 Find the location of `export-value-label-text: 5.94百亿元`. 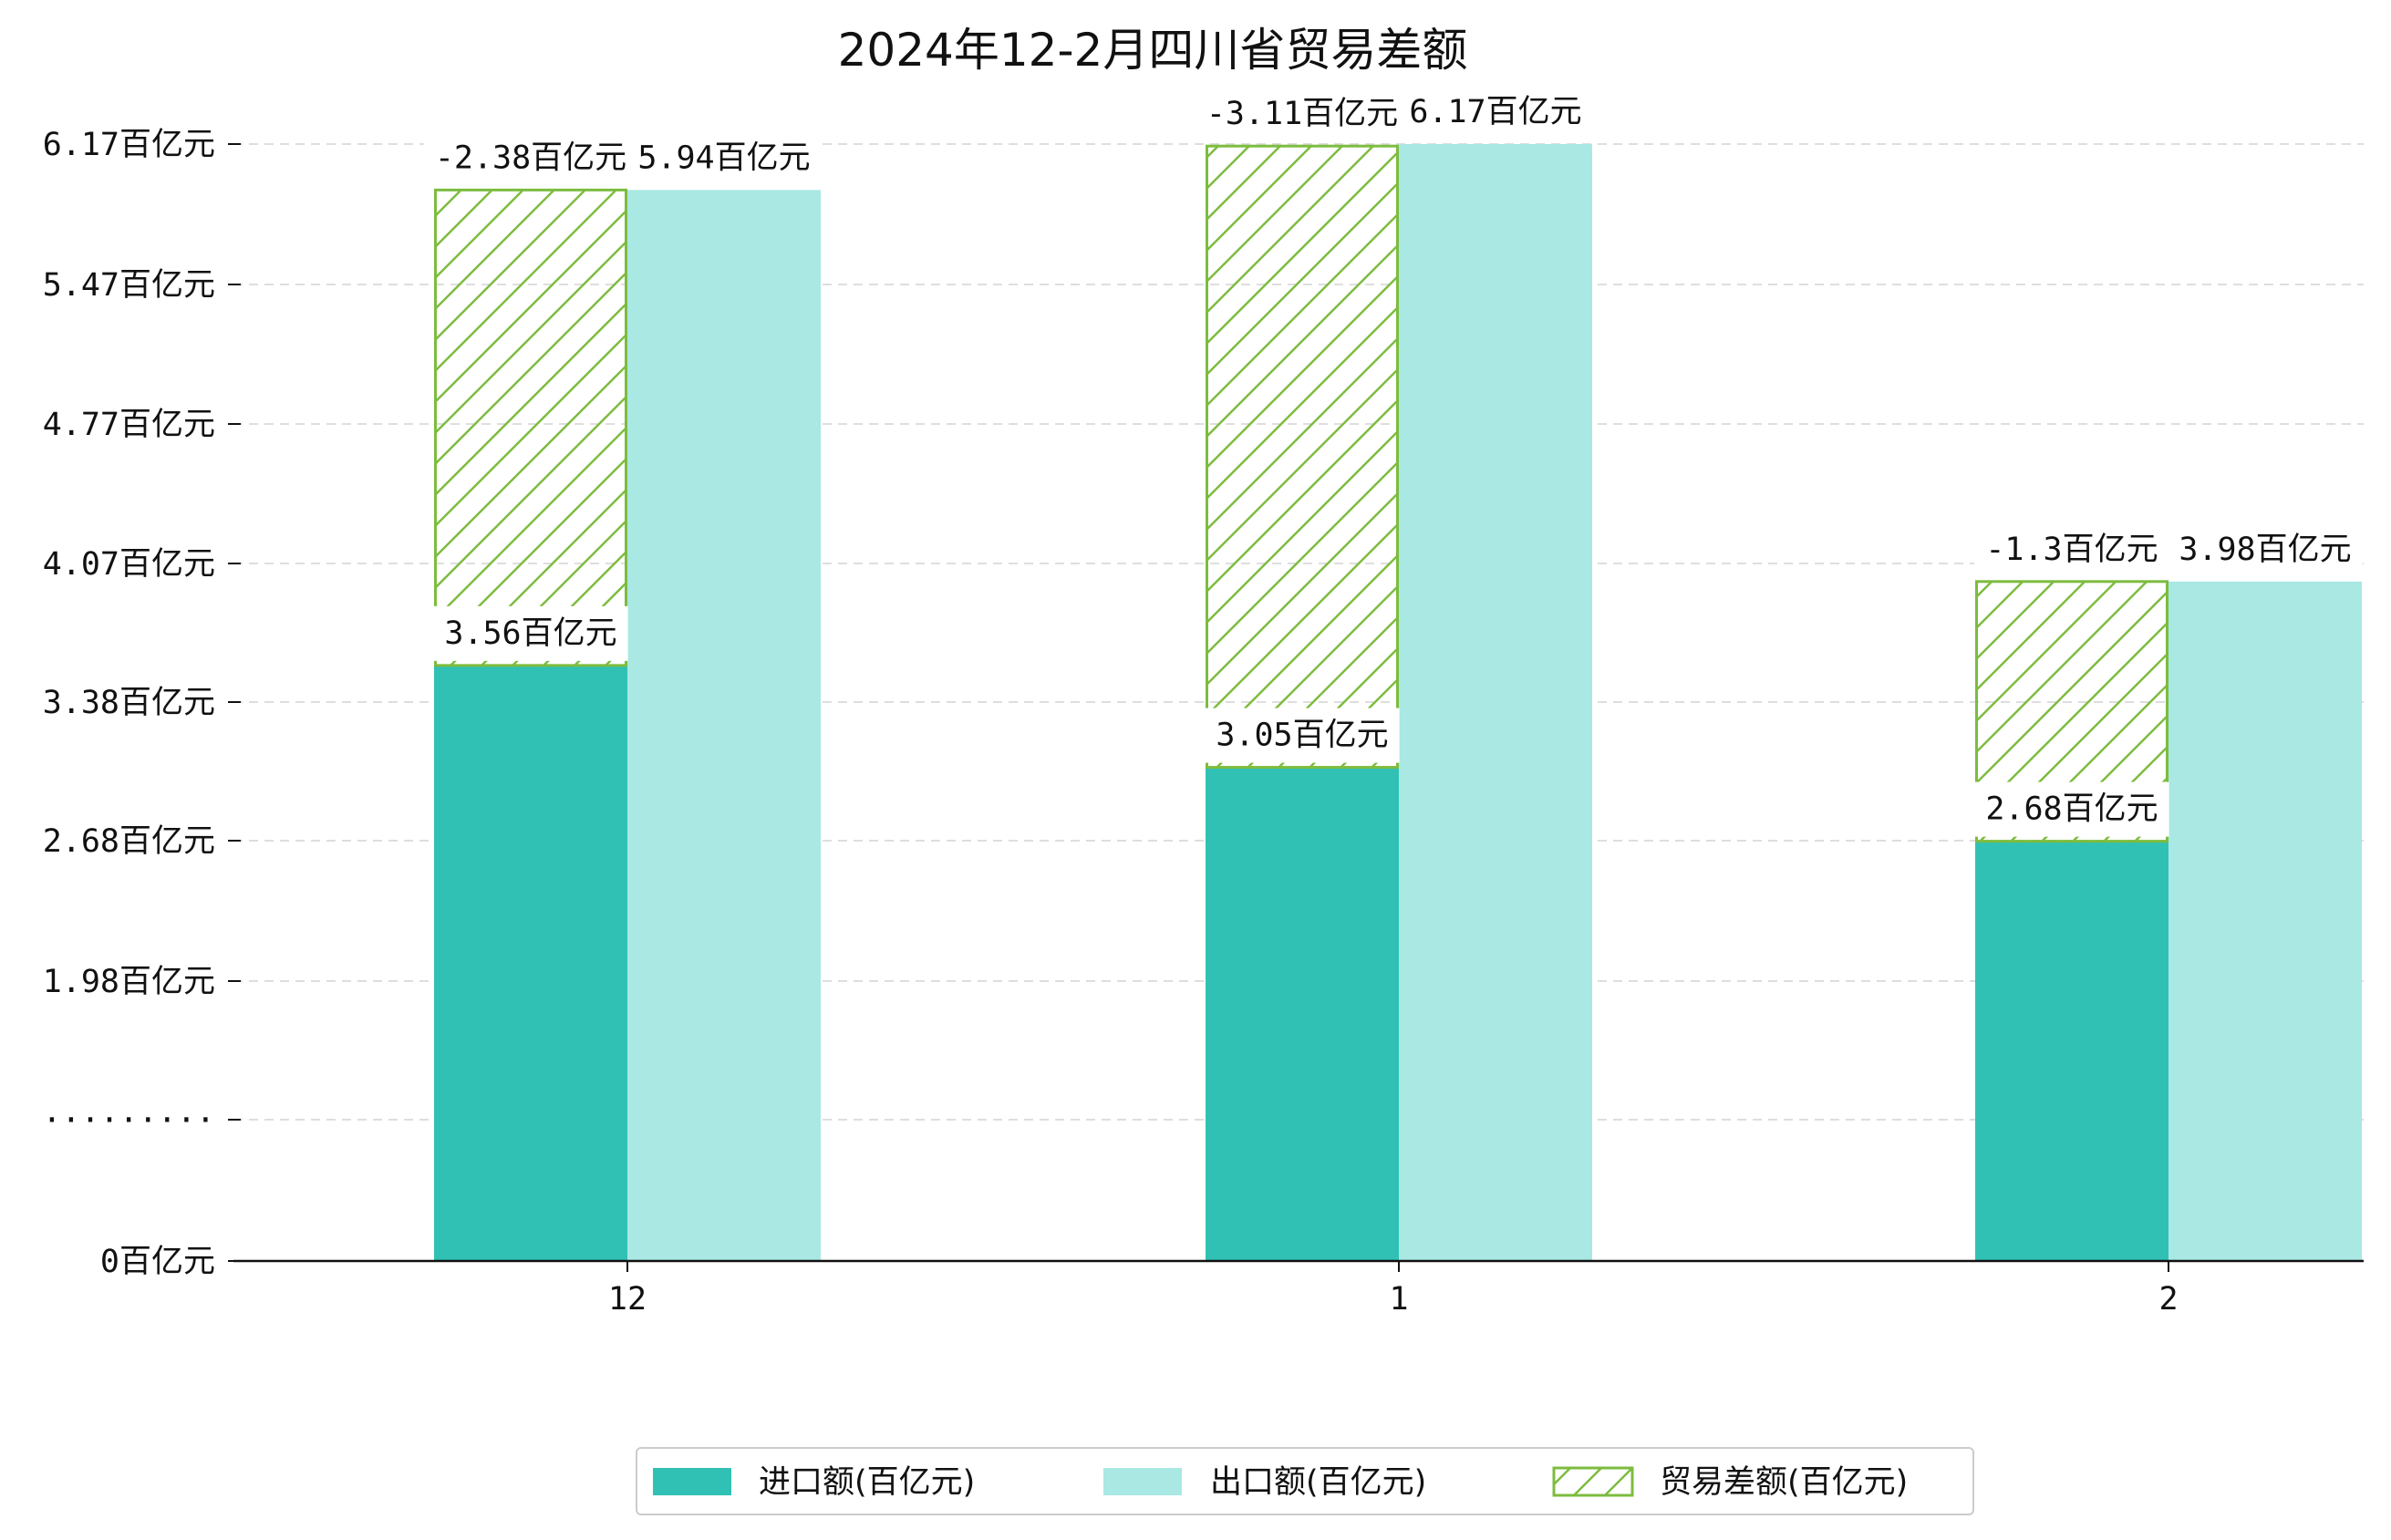

export-value-label-text: 5.94百亿元 is located at coordinates (724, 158).